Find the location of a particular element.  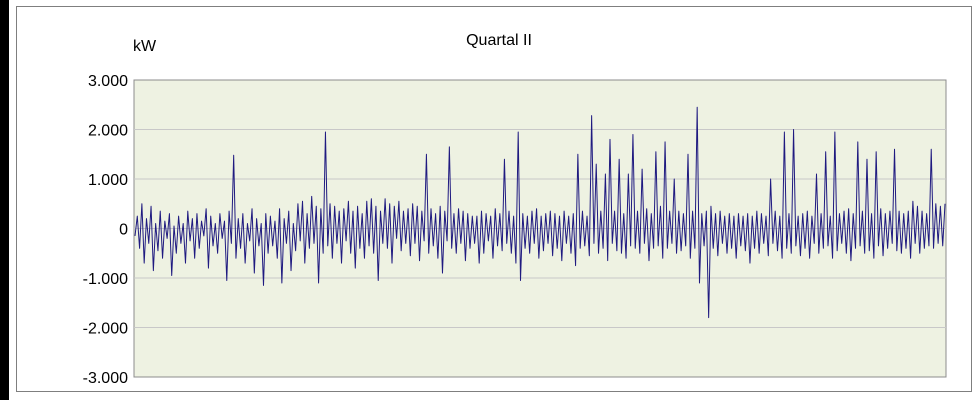

y-tick-label: 1.000 is located at coordinates (108, 180).